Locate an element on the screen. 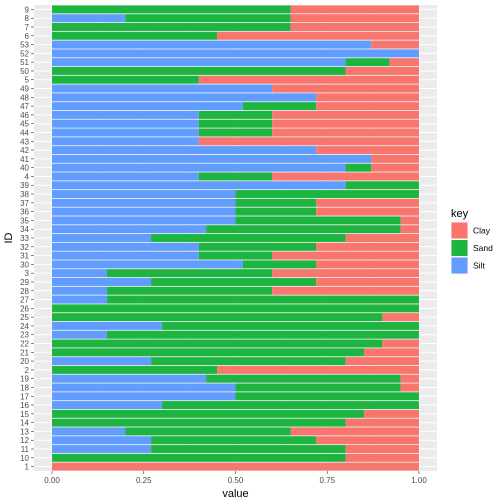 The height and width of the screenshot is (504, 504). x-tick-label: 0.00 is located at coordinates (52, 480).